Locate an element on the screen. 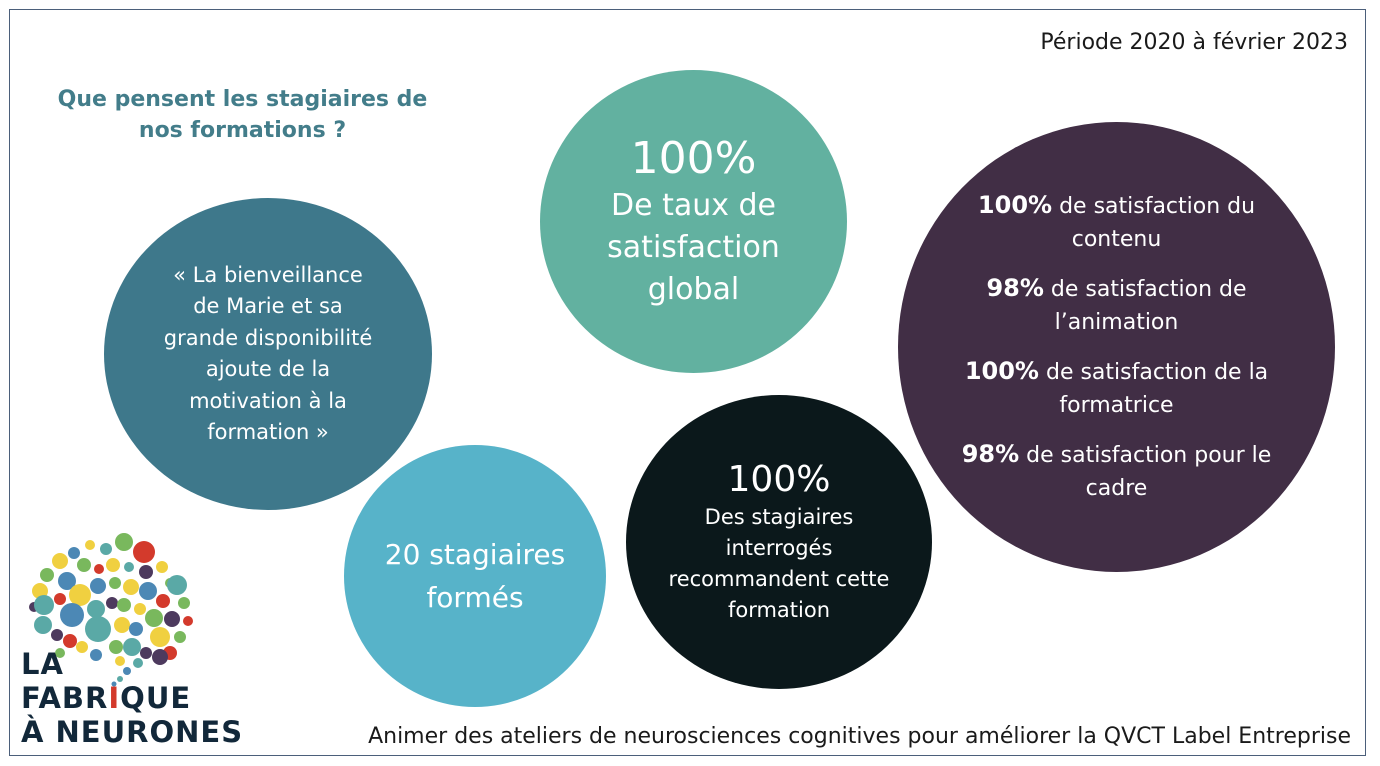 The width and height of the screenshot is (1380, 766). detail-text: de satisfaction du contenu is located at coordinates (1154, 223).